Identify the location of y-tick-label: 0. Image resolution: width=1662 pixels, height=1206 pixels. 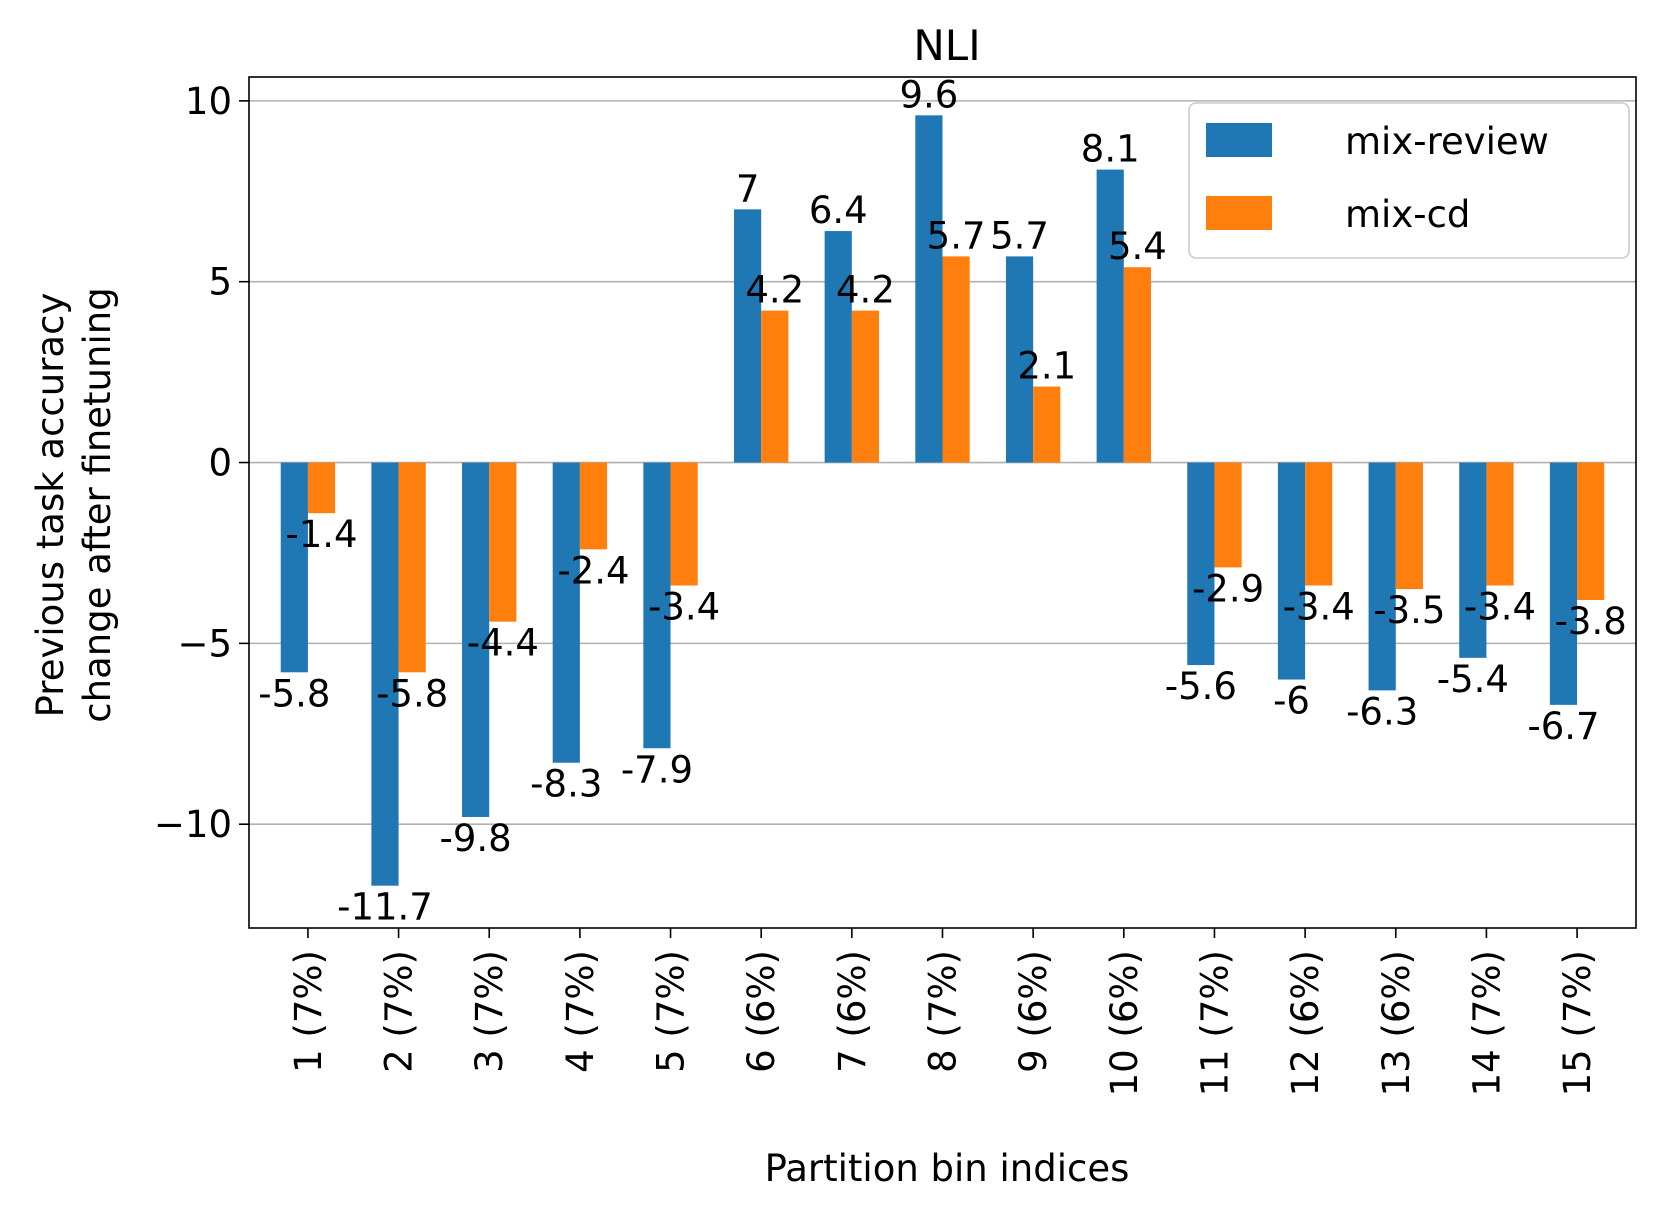
(220, 463).